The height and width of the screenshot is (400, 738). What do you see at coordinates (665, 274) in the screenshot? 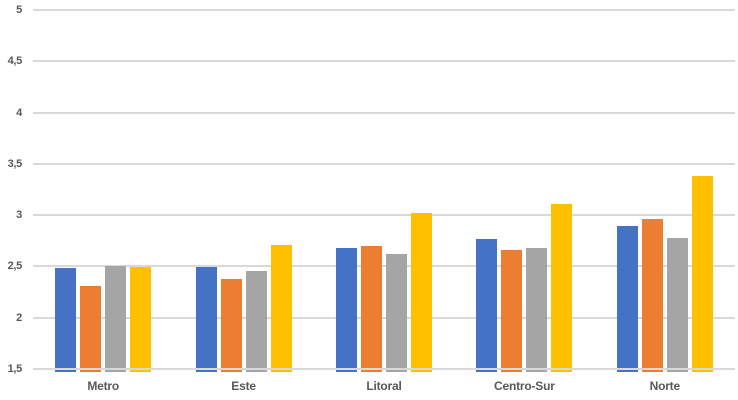
I see `bar-group-norte` at bounding box center [665, 274].